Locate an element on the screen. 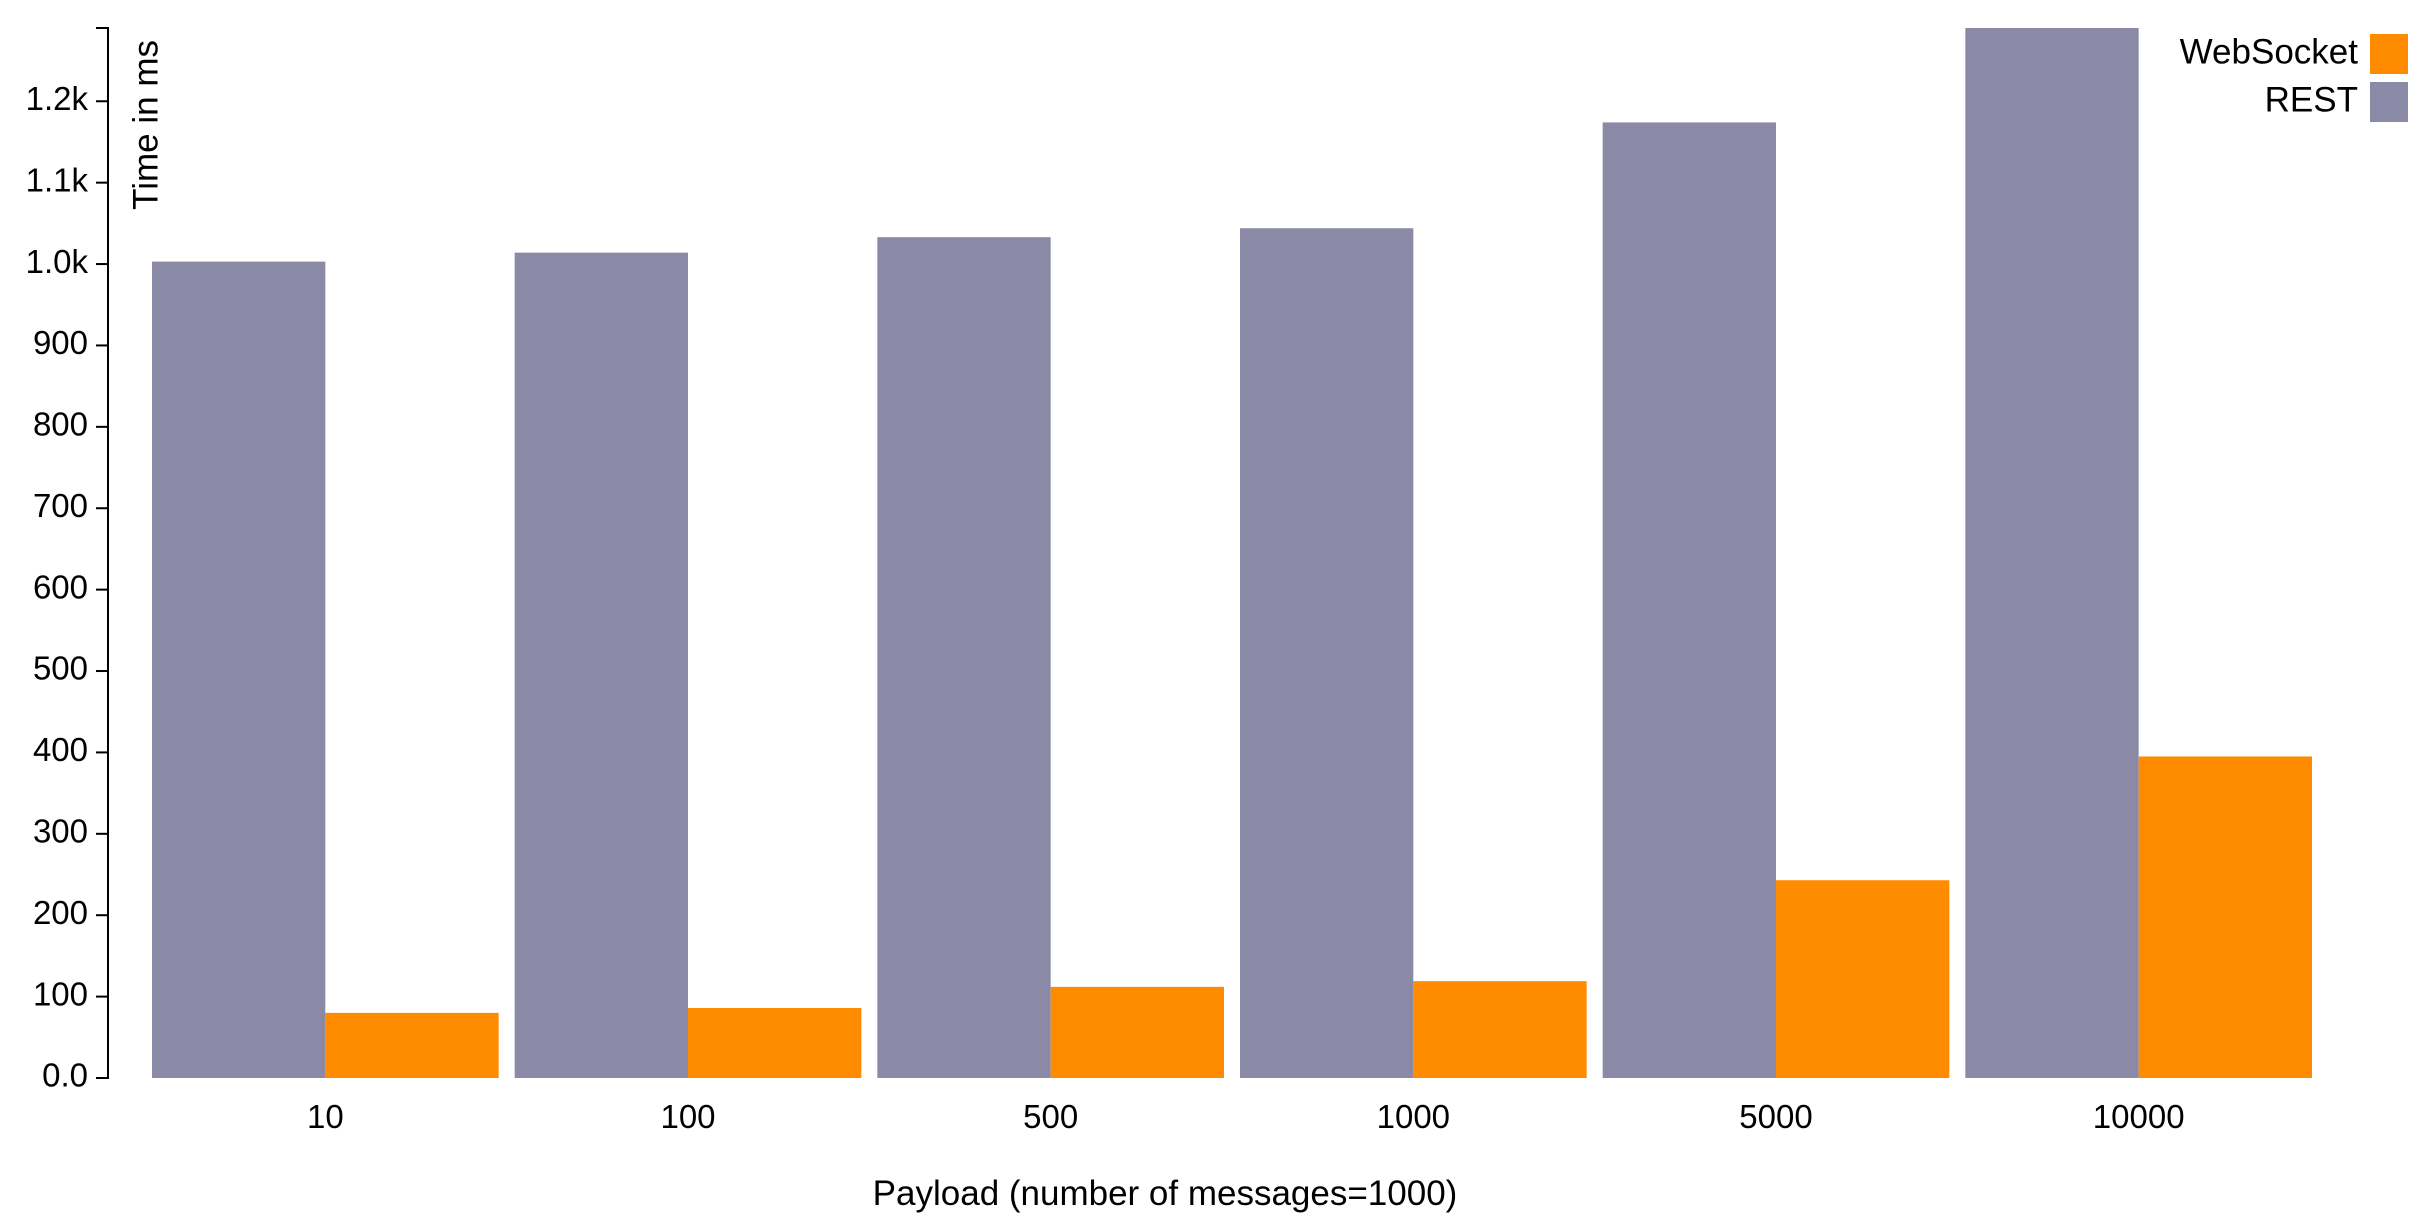  y-tick-label: 0.0 is located at coordinates (65, 1075).